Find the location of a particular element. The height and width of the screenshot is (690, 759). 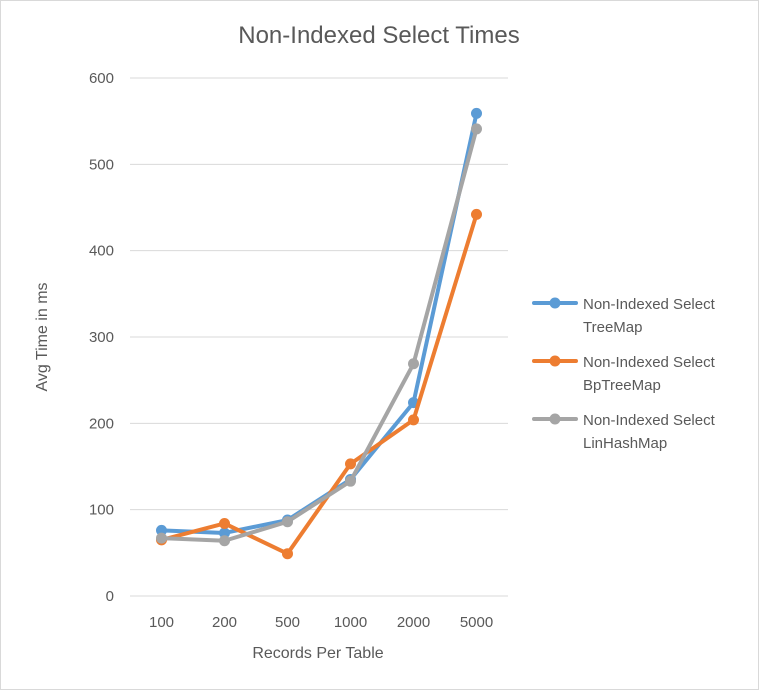

x-tick-label: 2000 is located at coordinates (413, 622).